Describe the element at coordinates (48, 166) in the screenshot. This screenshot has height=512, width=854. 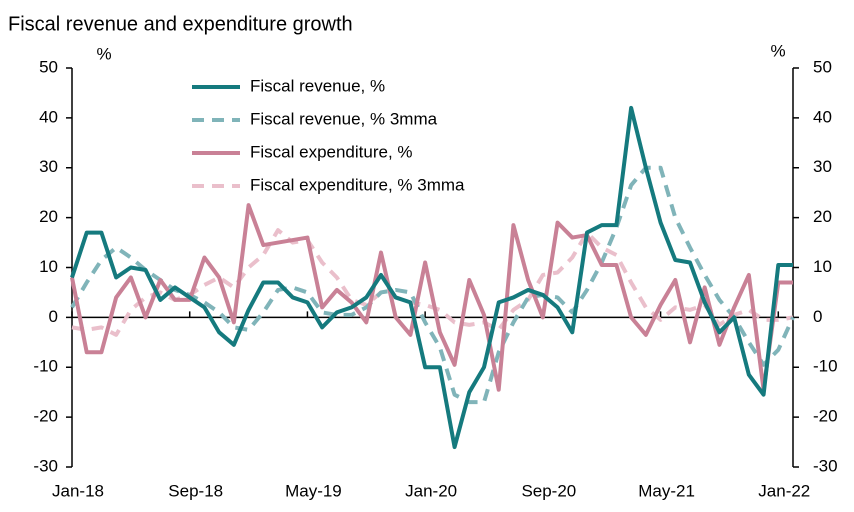
I see `y-tick-label: 30` at that location.